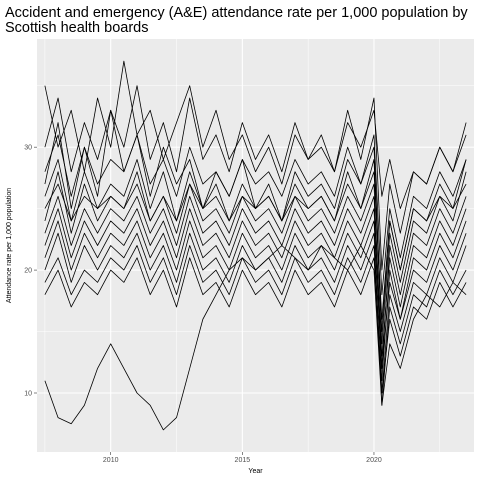 This screenshot has width=480, height=480. I want to click on y-tick-label: 10, so click(28, 394).